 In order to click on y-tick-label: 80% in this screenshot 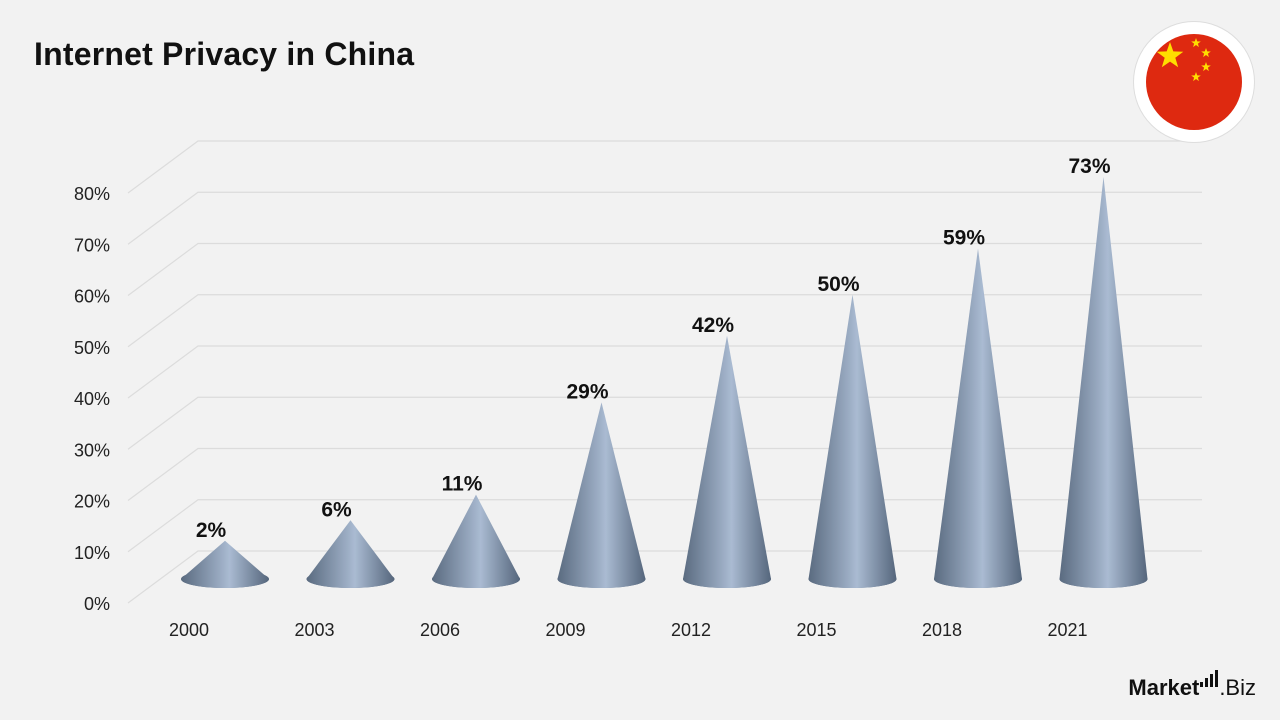, I will do `click(92, 194)`.